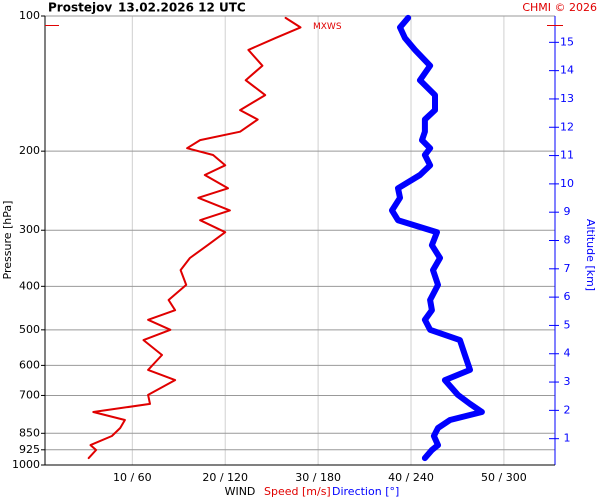 This screenshot has width=600, height=500. I want to click on x-axis-label: WIND, so click(240, 491).